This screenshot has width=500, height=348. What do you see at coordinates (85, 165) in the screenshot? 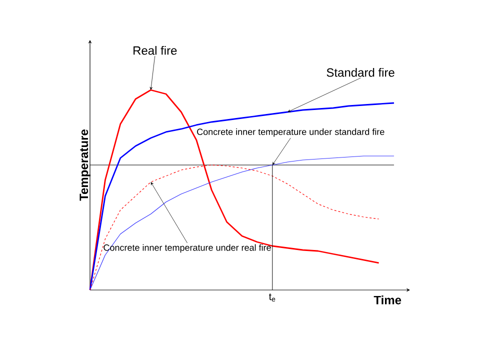
I see `y-axis-title: Temperature` at bounding box center [85, 165].